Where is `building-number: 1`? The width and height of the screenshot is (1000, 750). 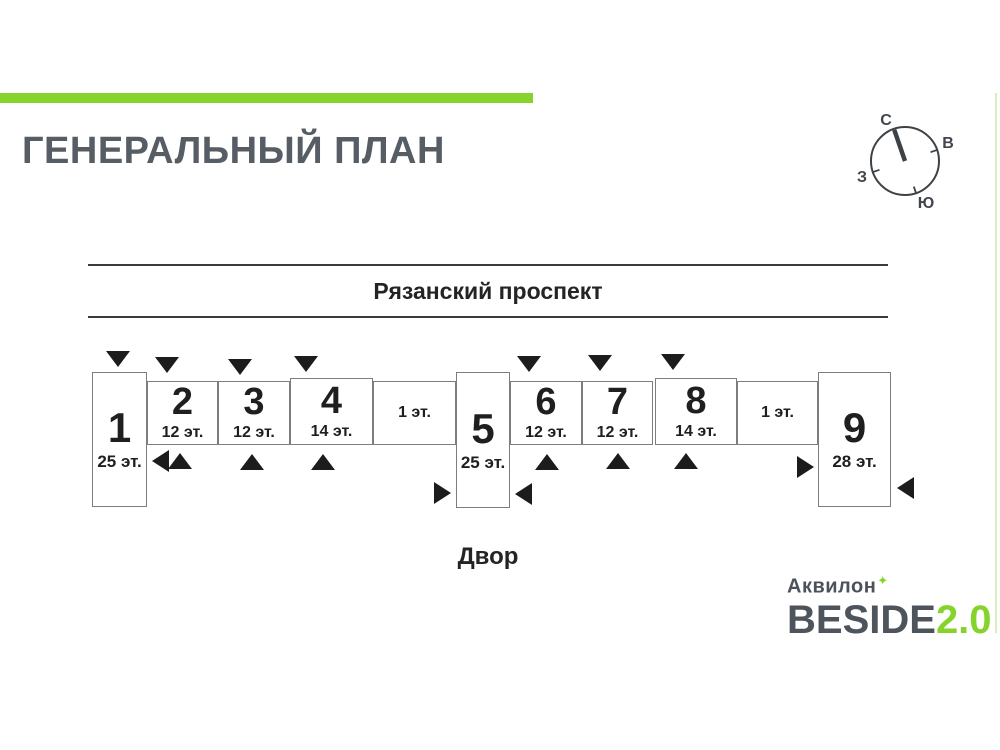 building-number: 1 is located at coordinates (119, 428).